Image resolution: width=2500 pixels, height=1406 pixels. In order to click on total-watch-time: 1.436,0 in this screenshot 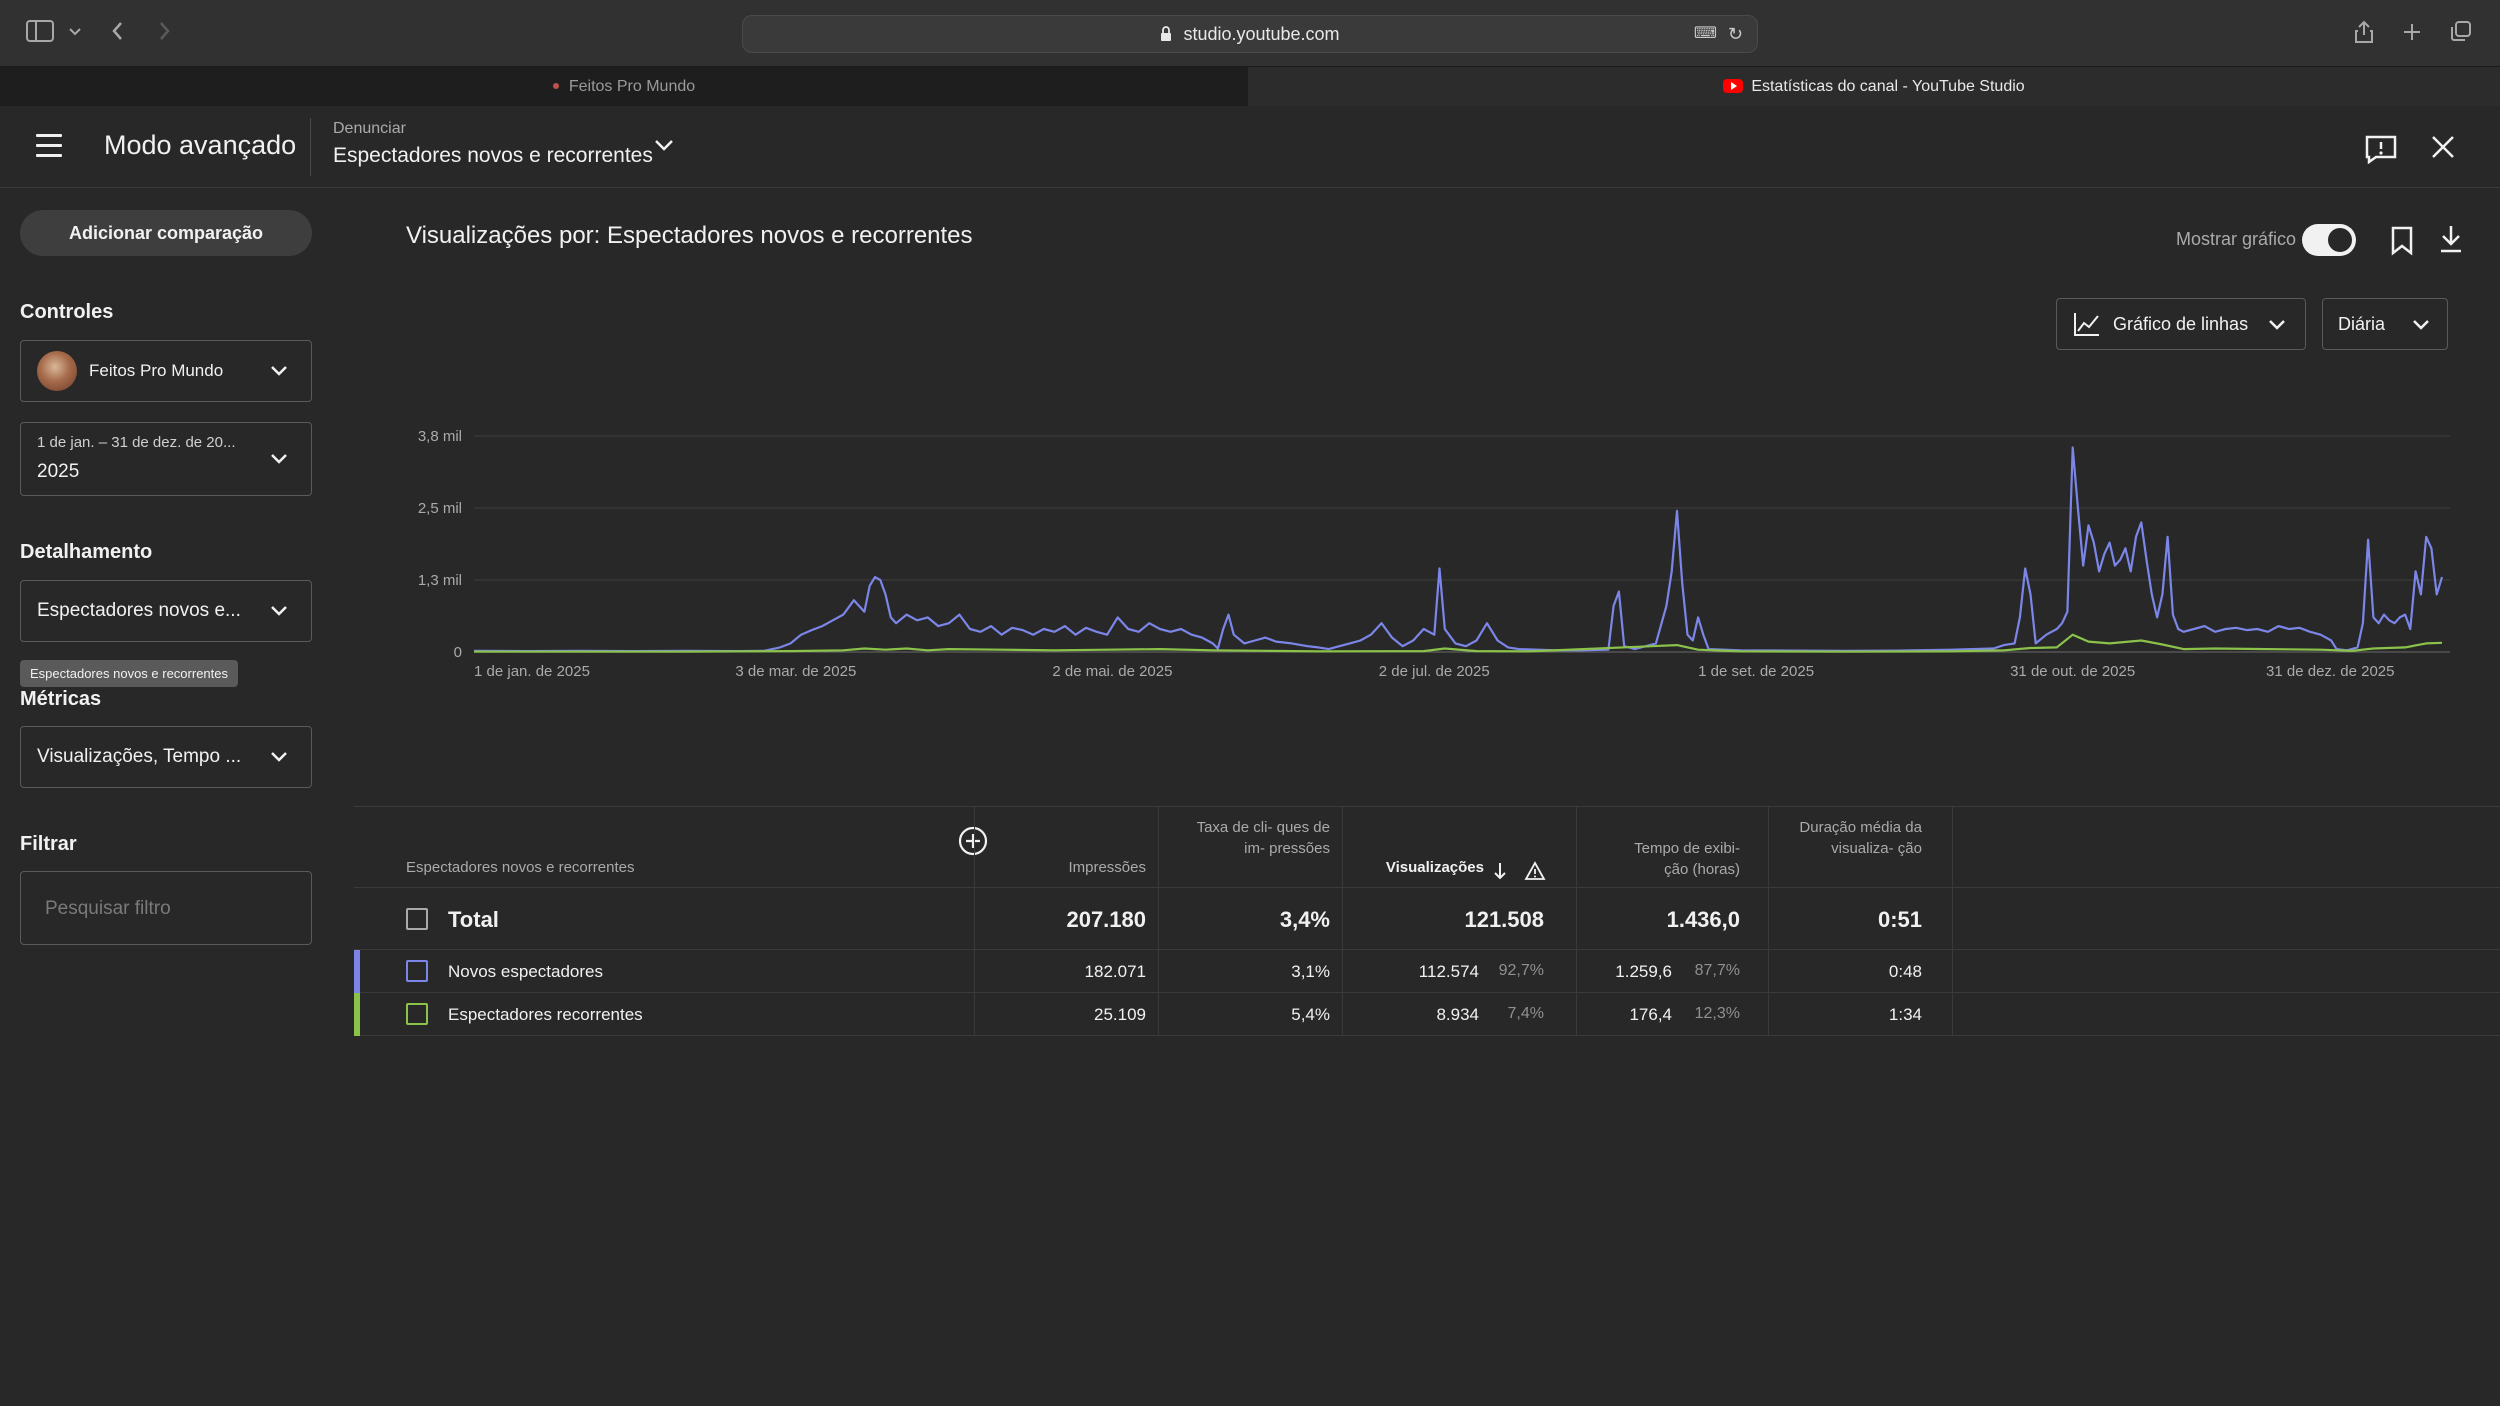, I will do `click(1703, 919)`.